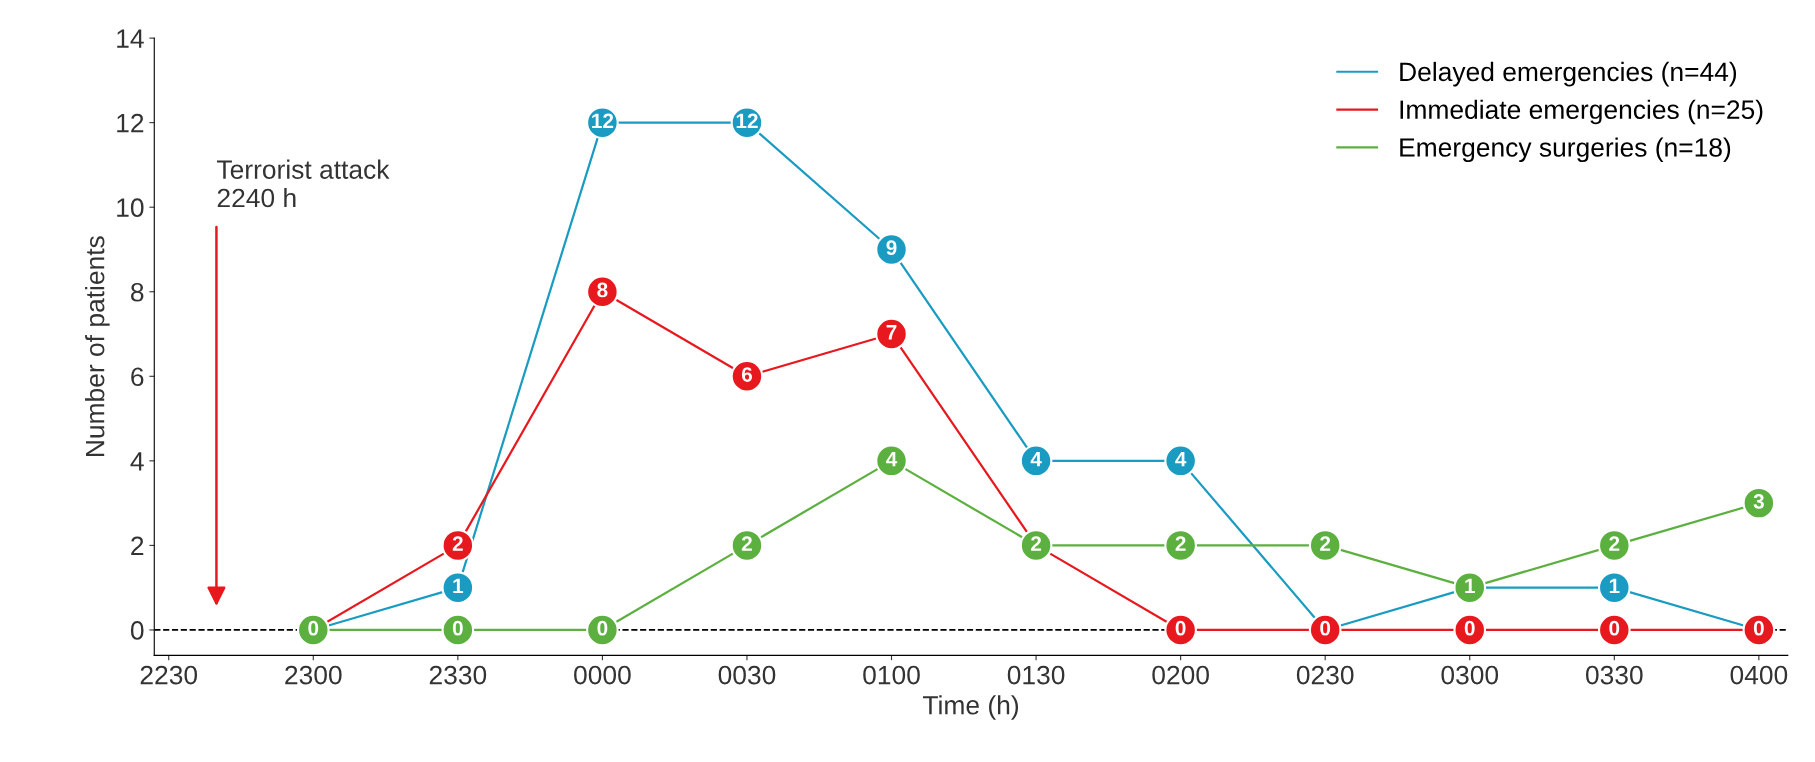 This screenshot has width=1815, height=762. Describe the element at coordinates (602, 290) in the screenshot. I see `data-label: 8` at that location.